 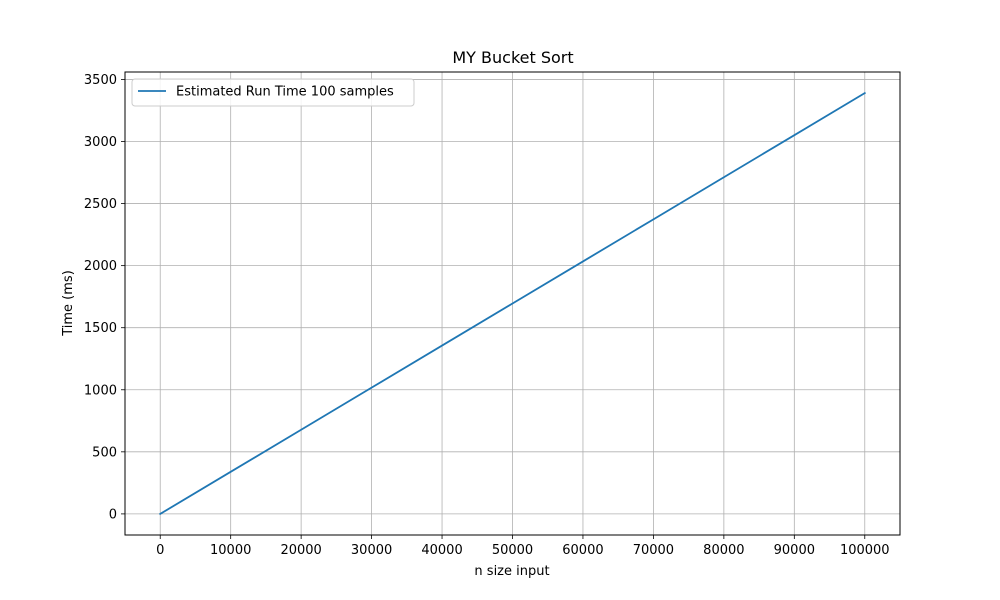 I want to click on x-tick-label: 70000, so click(x=653, y=550).